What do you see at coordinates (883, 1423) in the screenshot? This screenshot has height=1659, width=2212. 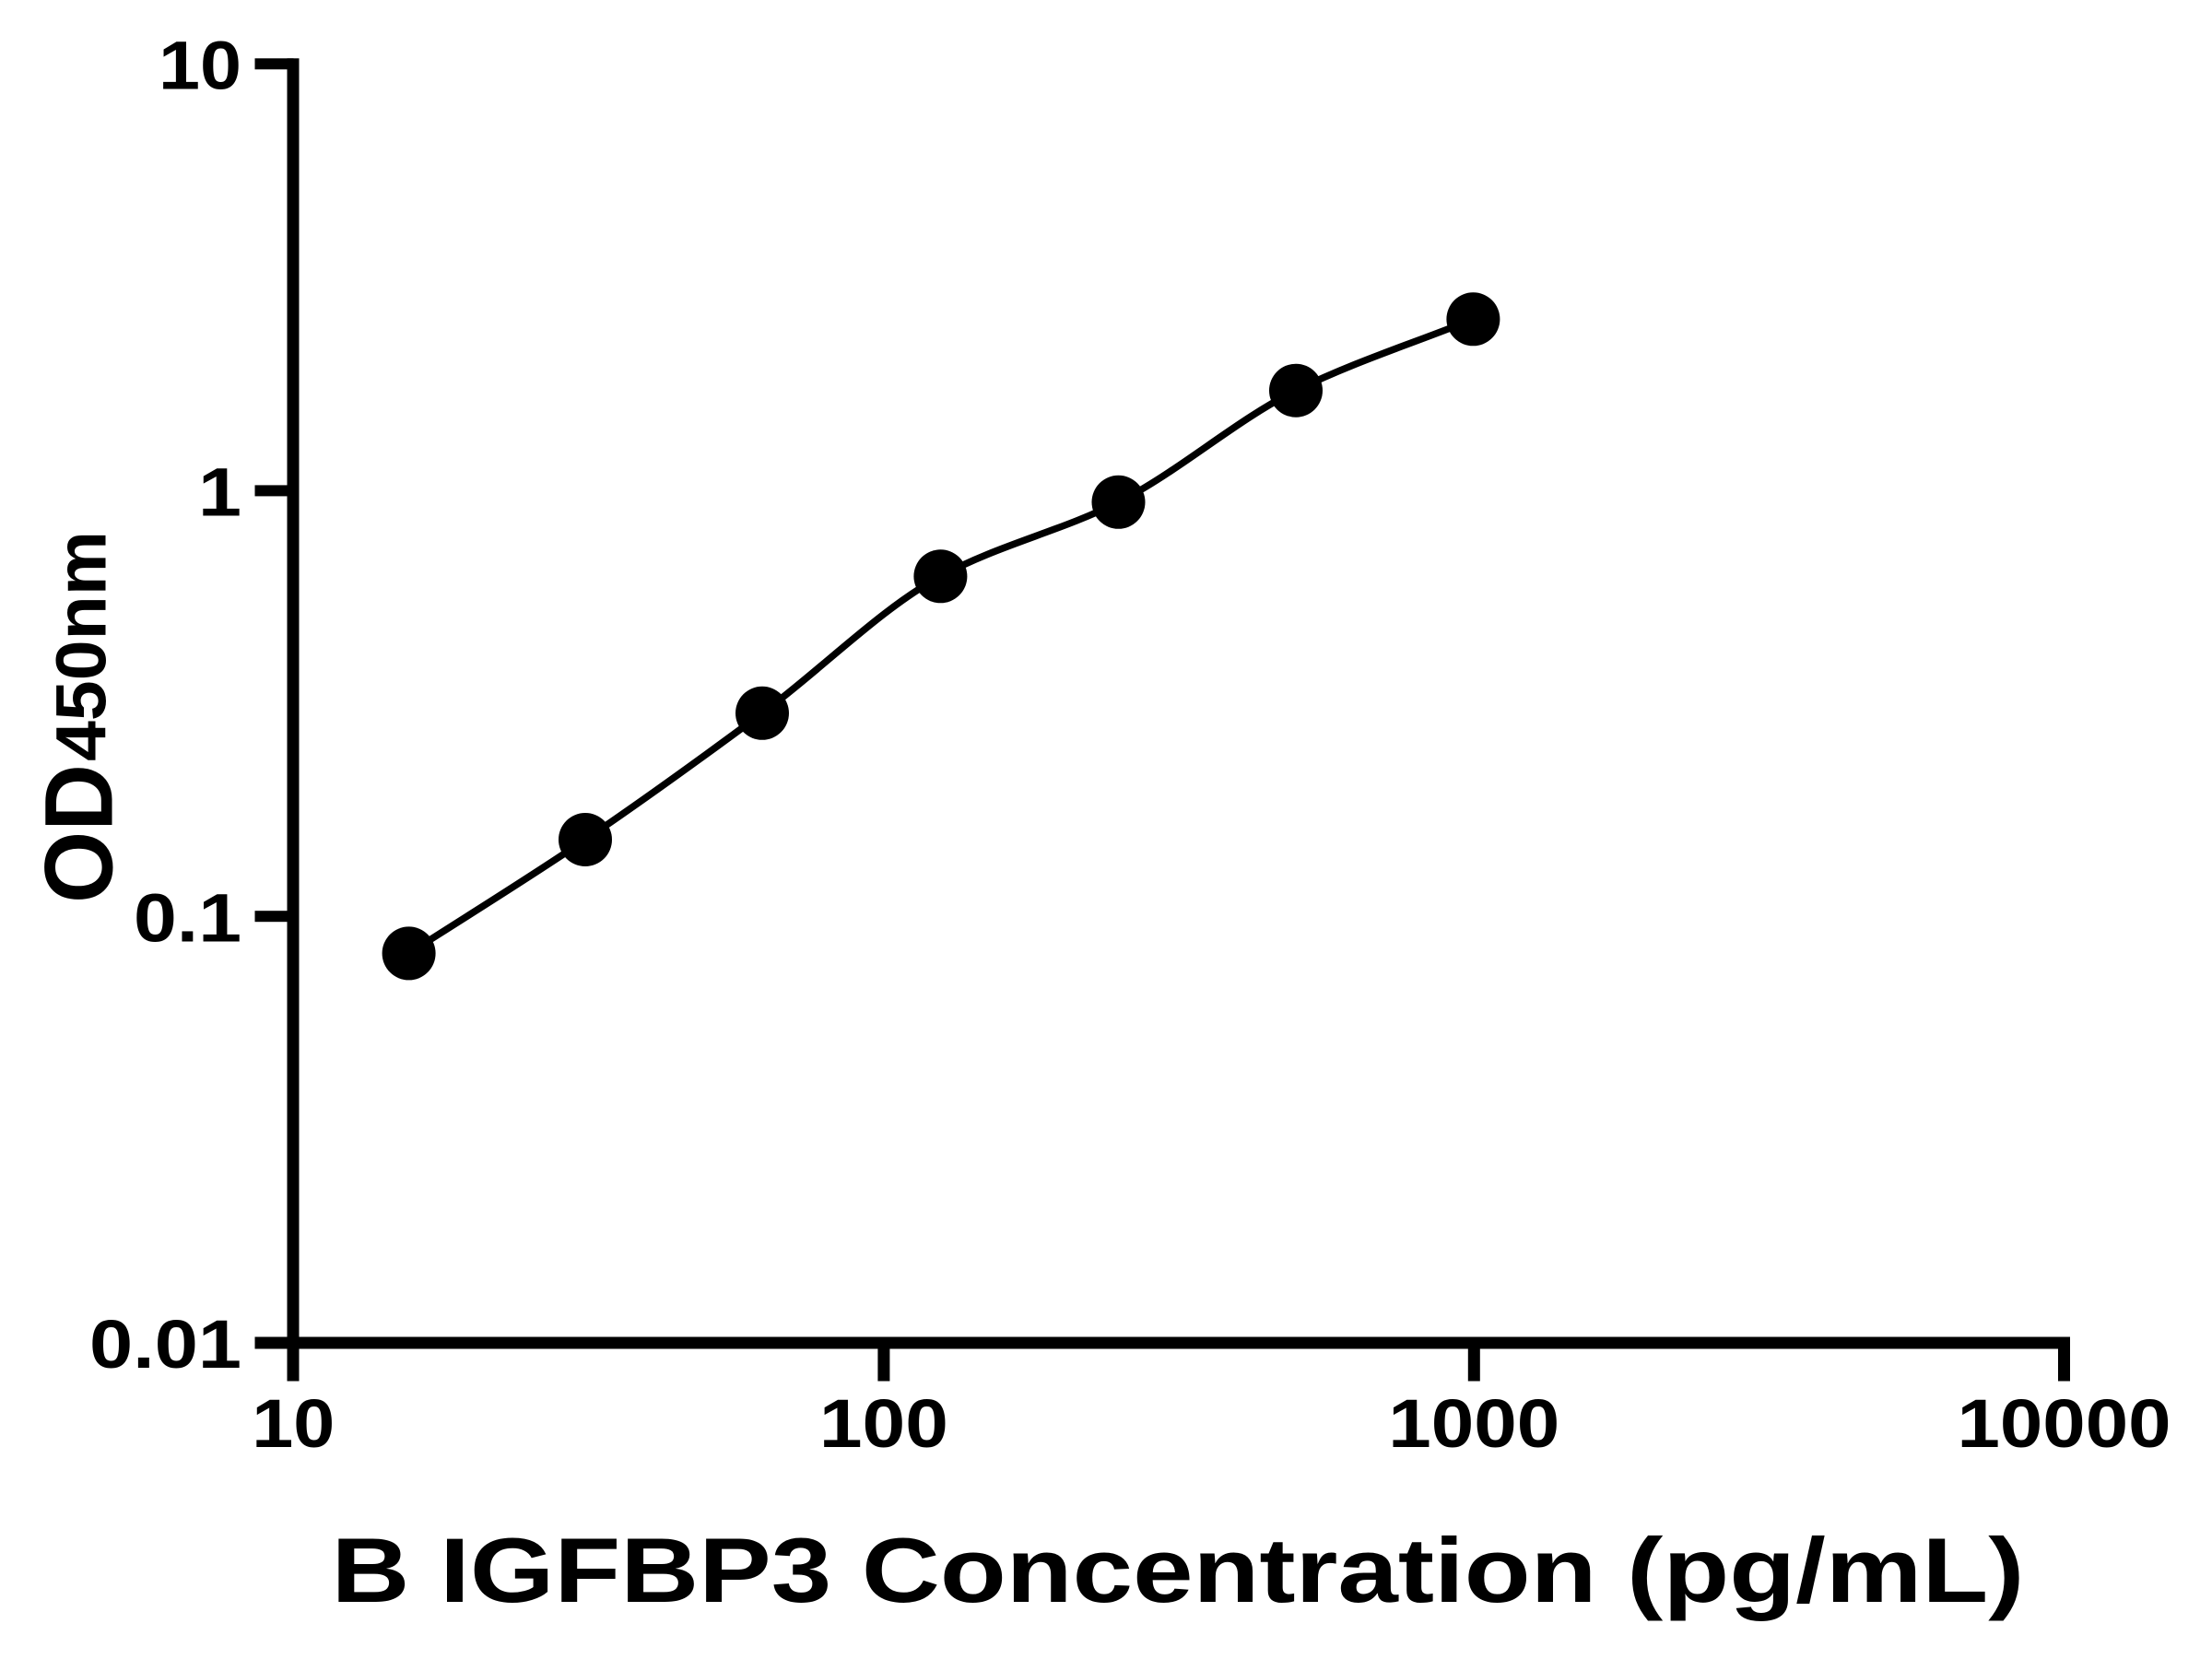 I see `svg-text: 100` at bounding box center [883, 1423].